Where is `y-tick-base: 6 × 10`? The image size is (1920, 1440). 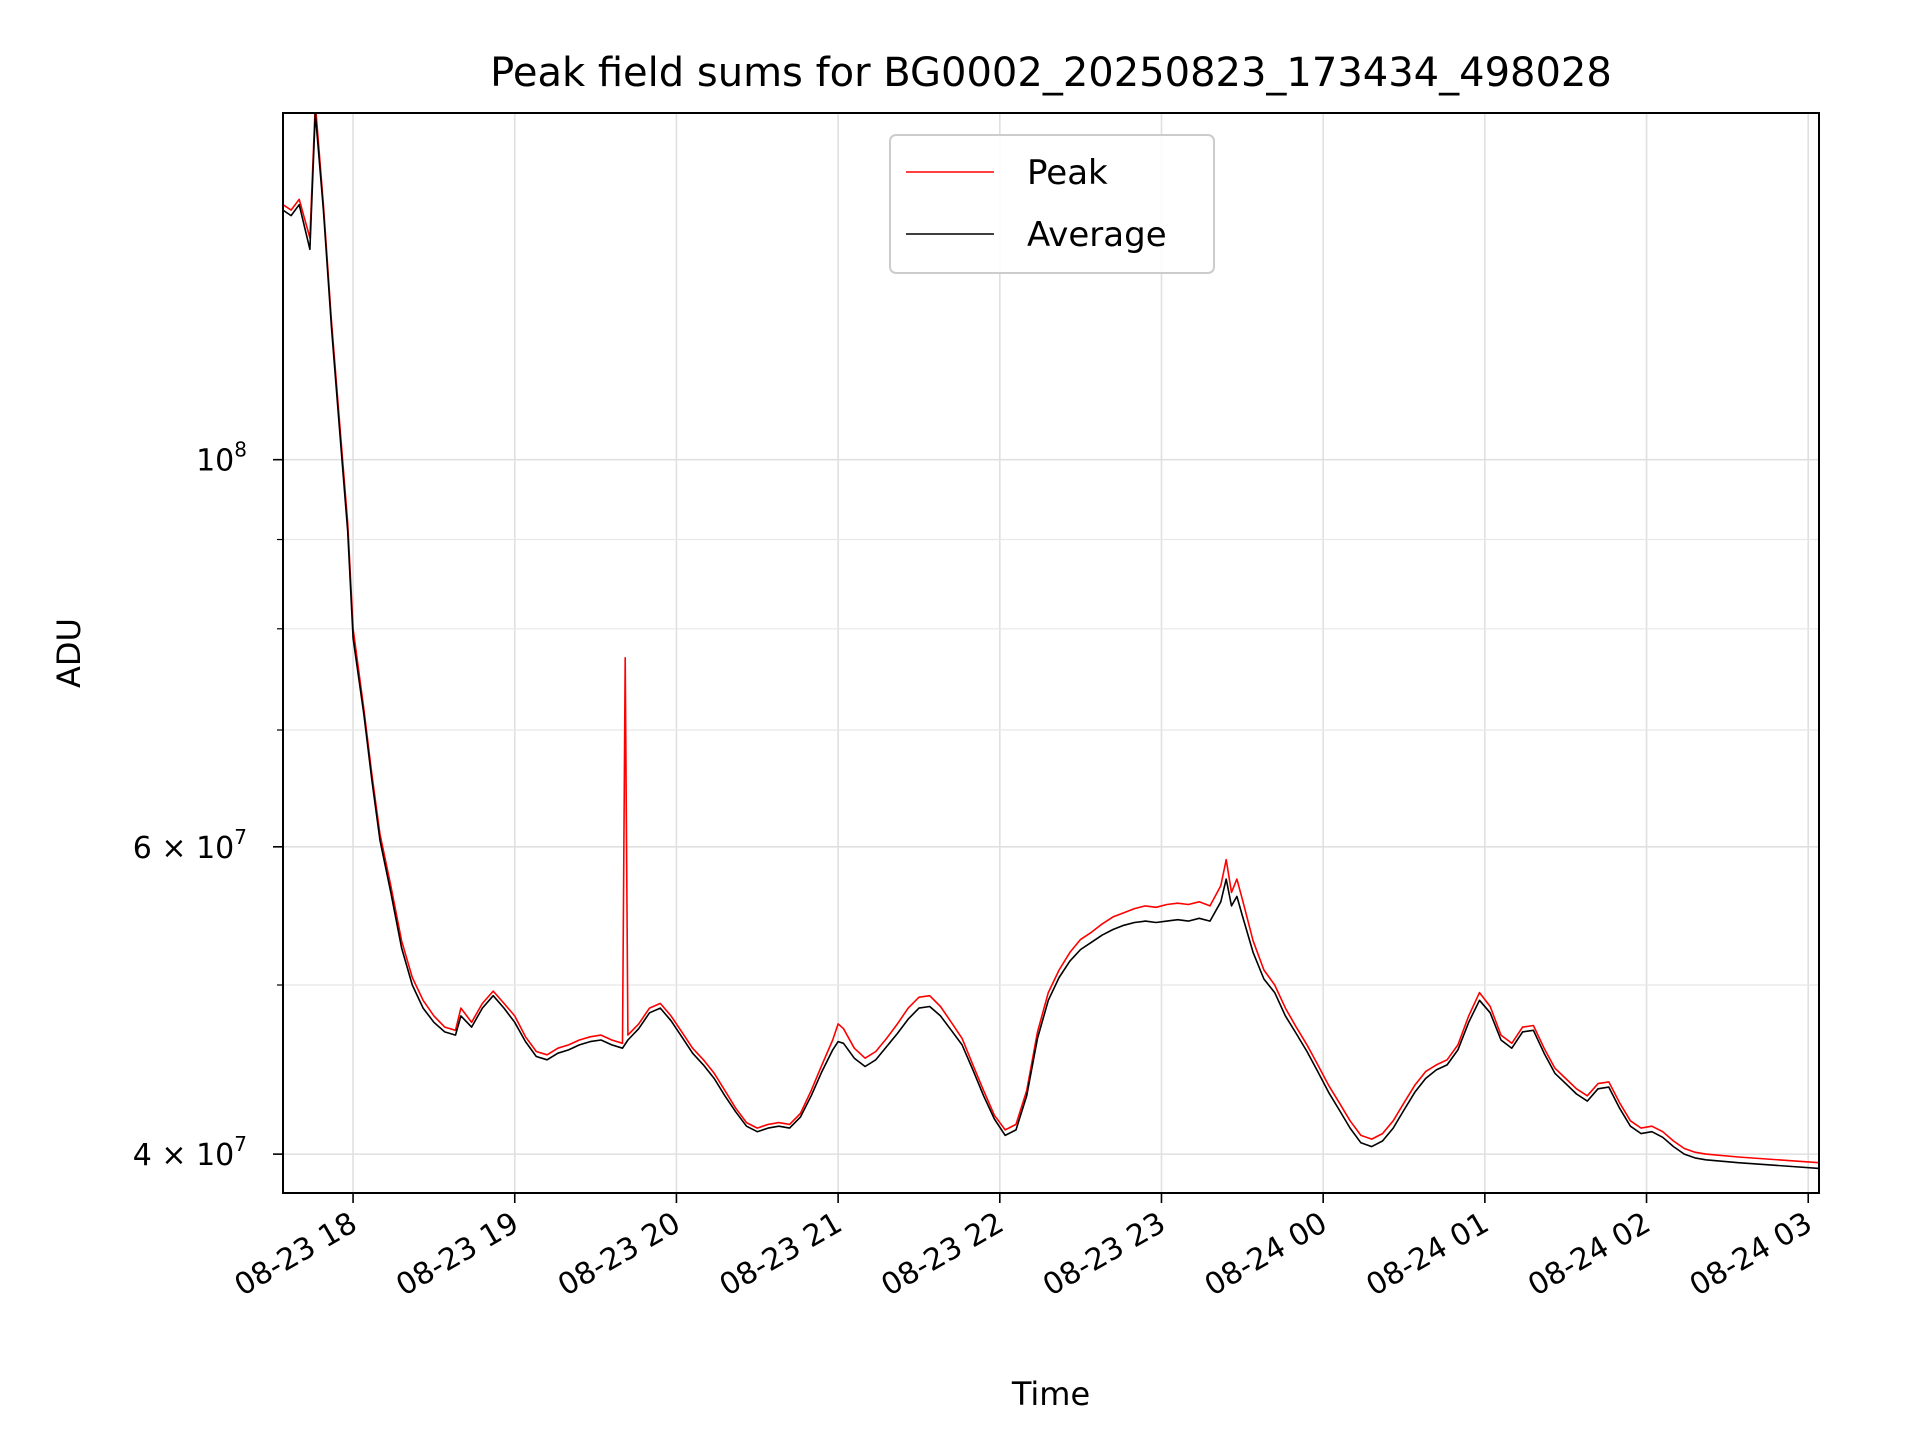
y-tick-base: 6 × 10 is located at coordinates (183, 848).